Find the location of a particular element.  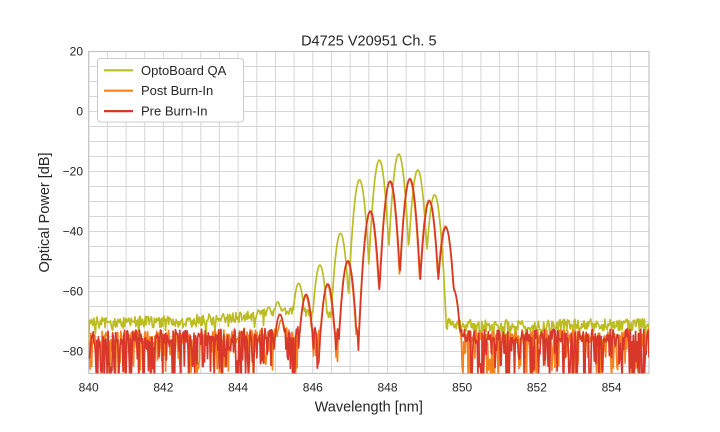

y-axis-label: Optical Power [dB] is located at coordinates (45, 212).